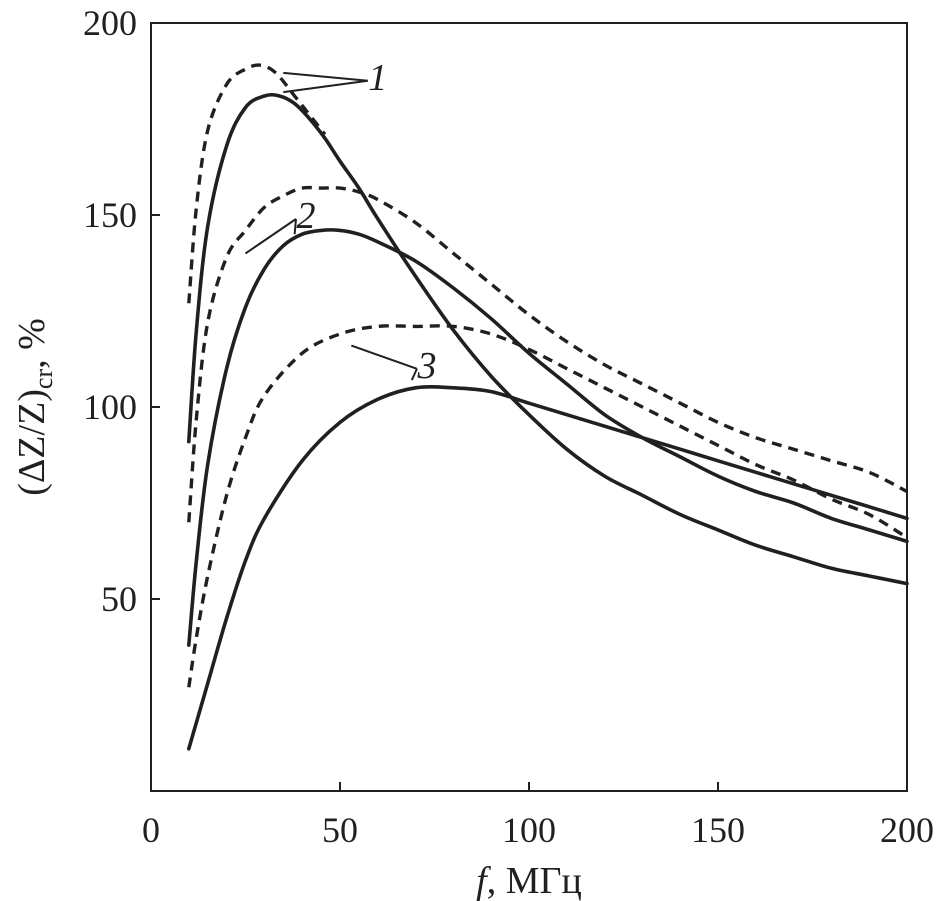 The image size is (938, 901). I want to click on y-axis-title: (ΔZ/Z)cr, %, so click(34, 407).